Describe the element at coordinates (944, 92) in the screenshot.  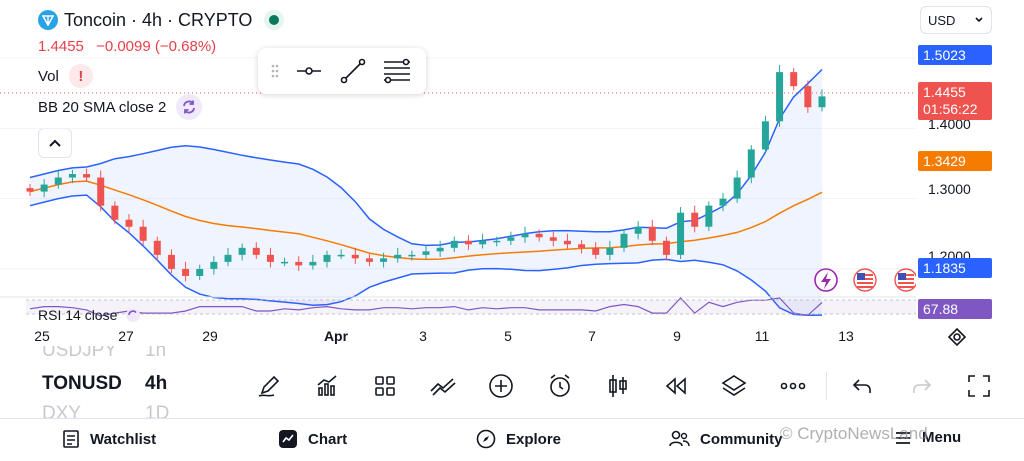
I see `last-price-value: 1.4455` at that location.